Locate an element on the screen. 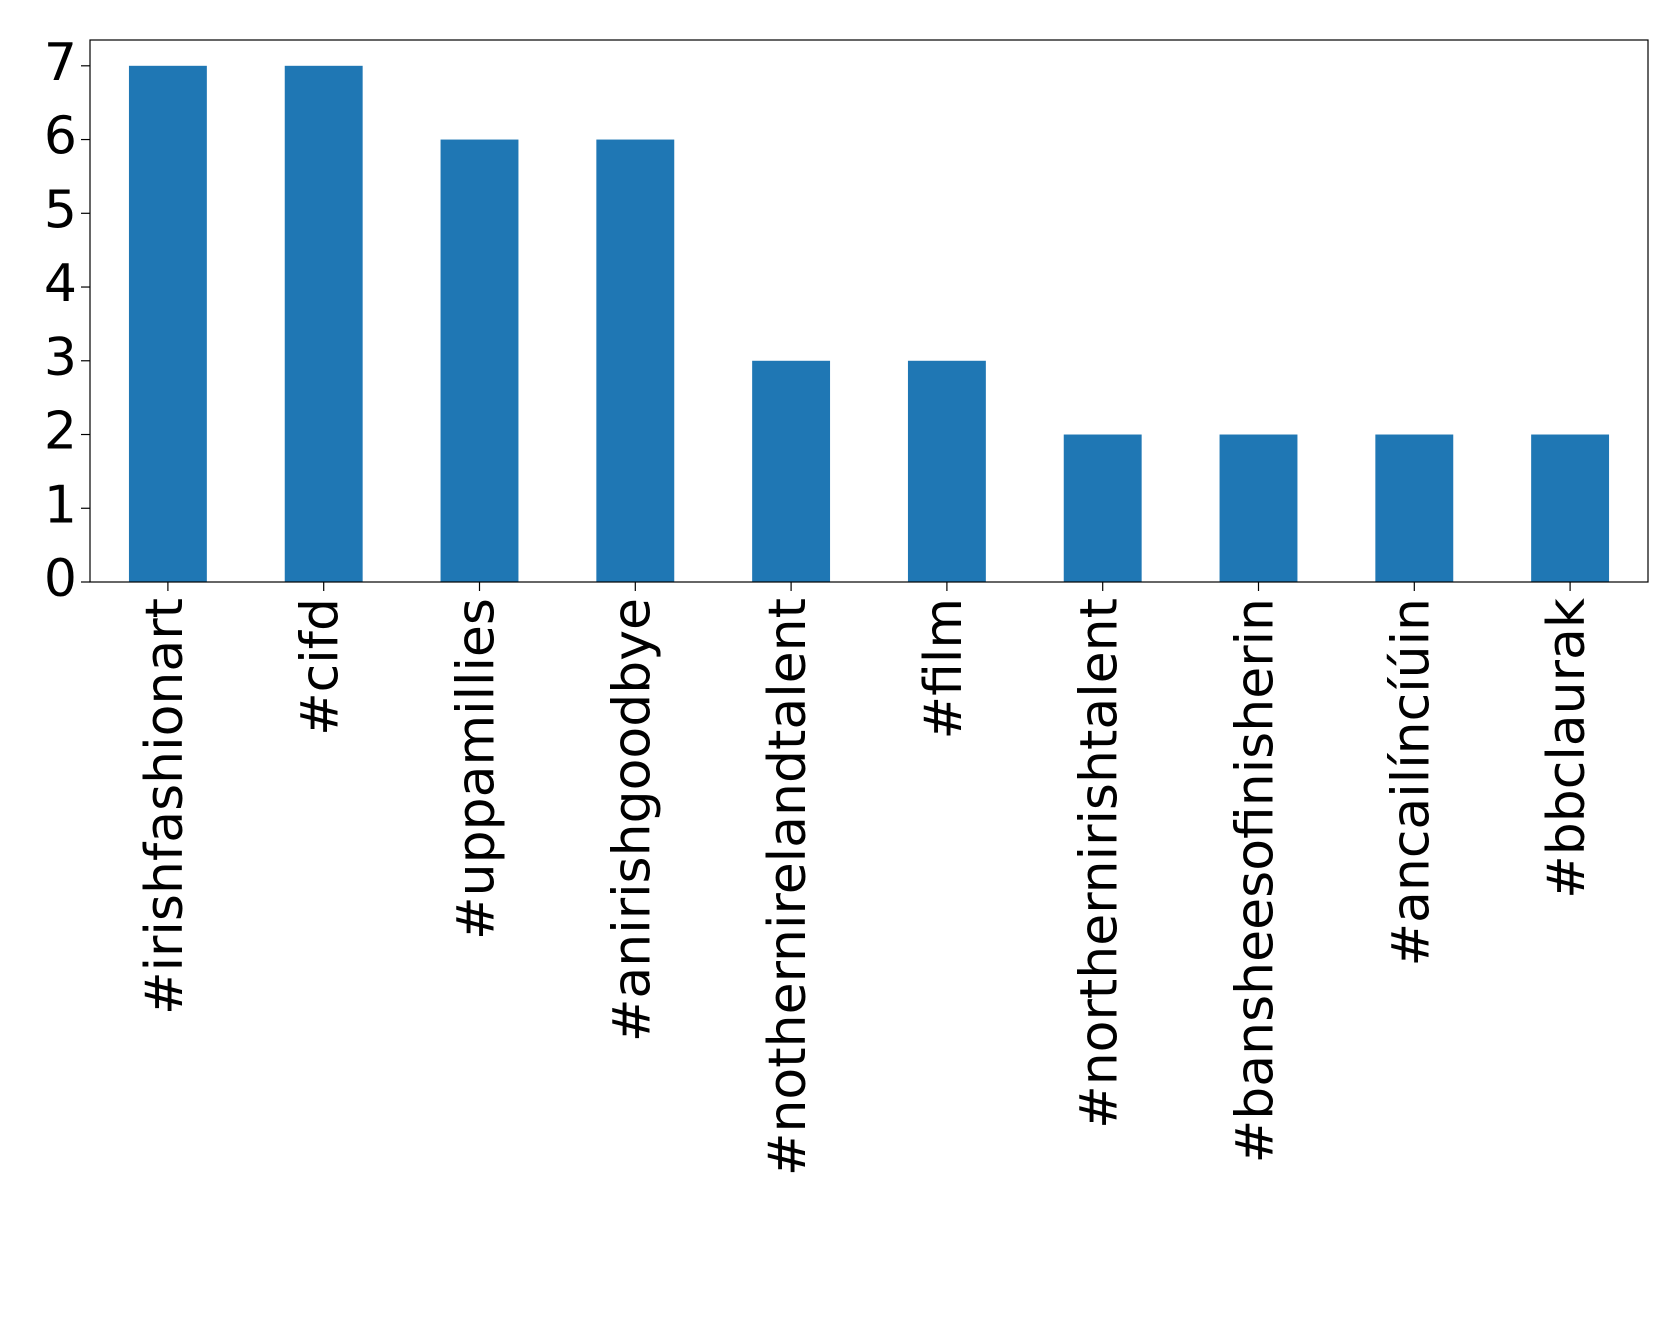 The width and height of the screenshot is (1679, 1323). x-tick-label: #cifd is located at coordinates (321, 667).